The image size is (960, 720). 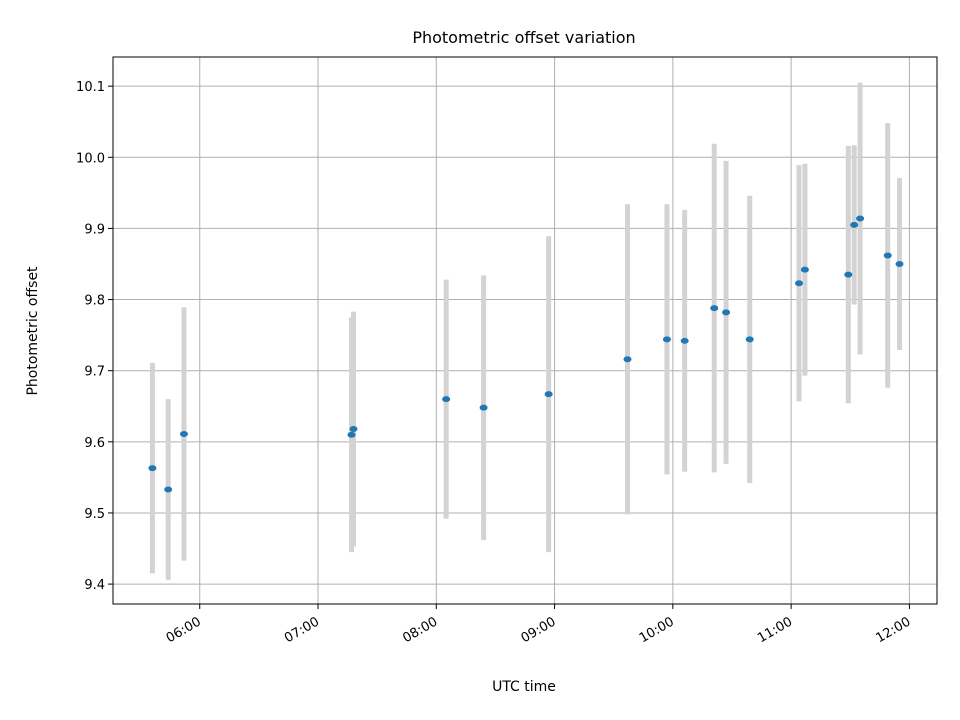 I want to click on y-tick-label: 9.5, so click(x=94, y=514).